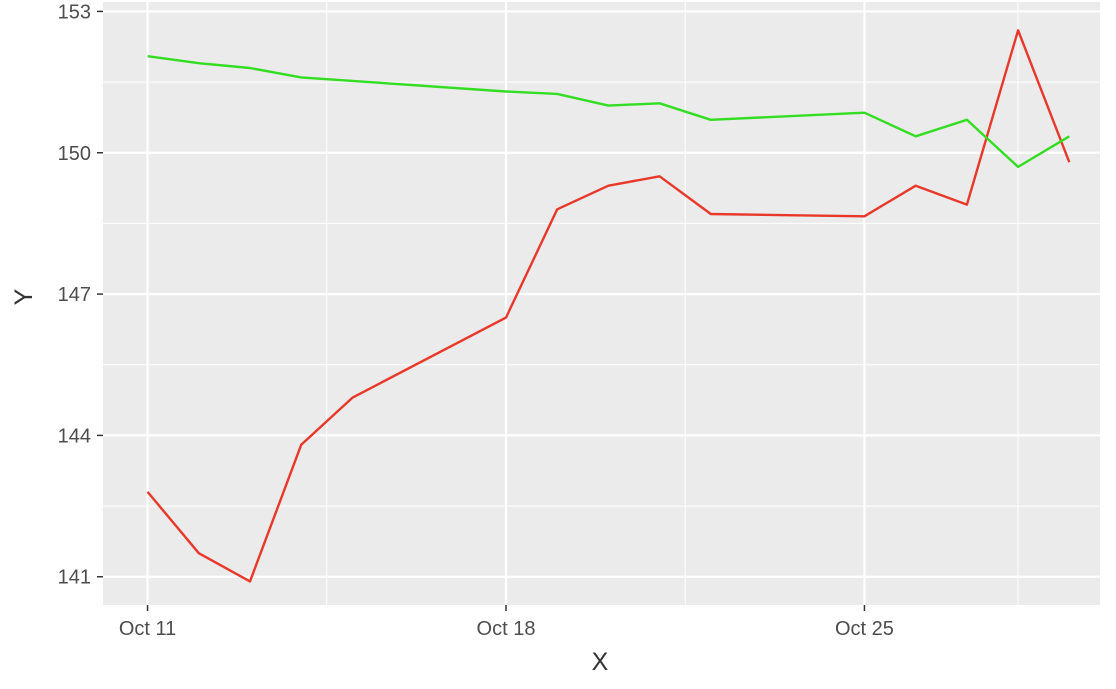 The height and width of the screenshot is (689, 1116). What do you see at coordinates (74, 295) in the screenshot?
I see `y-tick-label: 147` at bounding box center [74, 295].